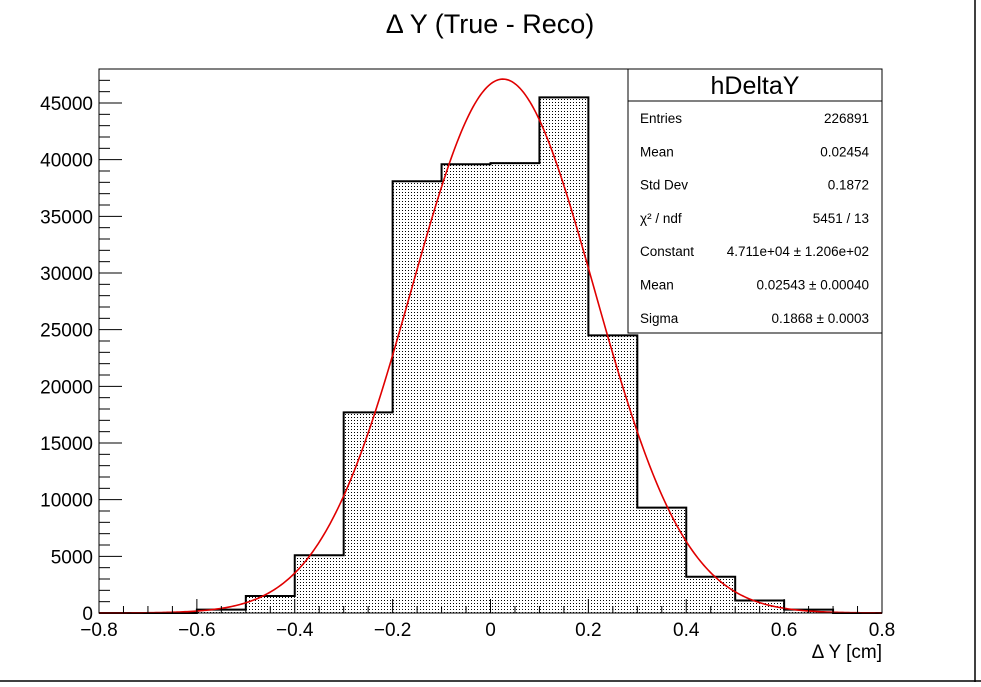  I want to click on x-tick-label: 0.8, so click(882, 630).